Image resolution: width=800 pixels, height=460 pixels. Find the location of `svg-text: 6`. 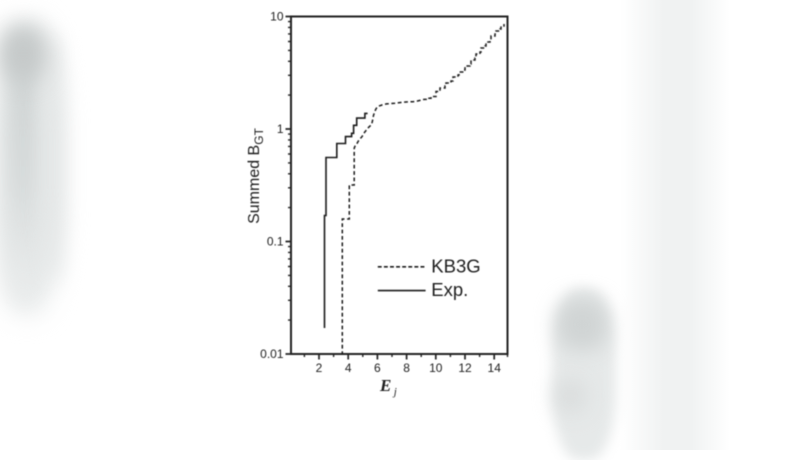

svg-text: 6 is located at coordinates (377, 368).